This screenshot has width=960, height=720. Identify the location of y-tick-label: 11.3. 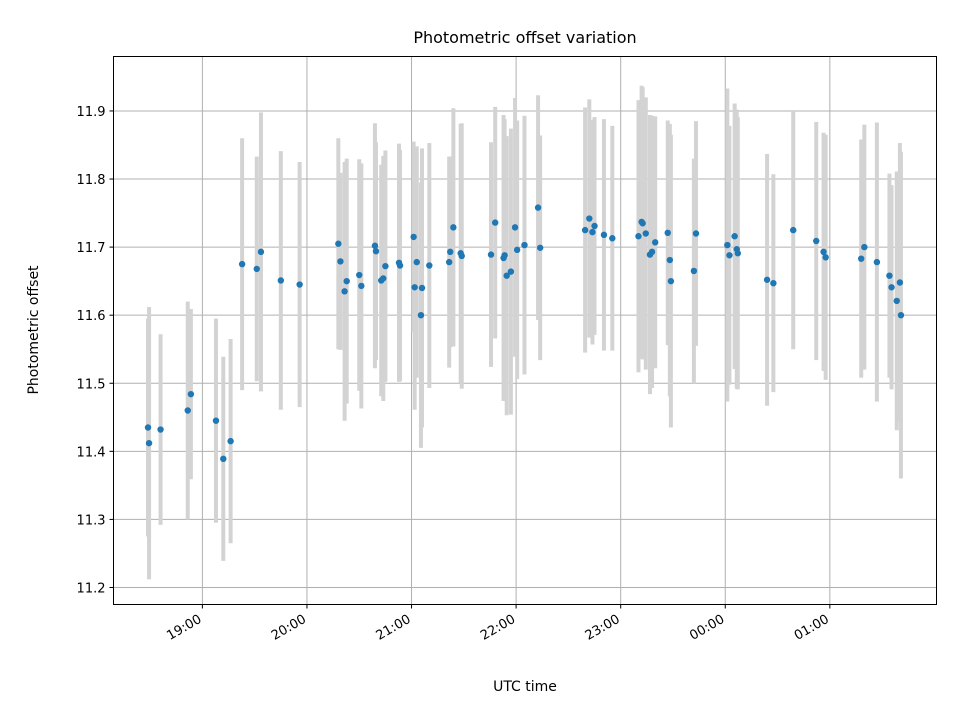
(91, 520).